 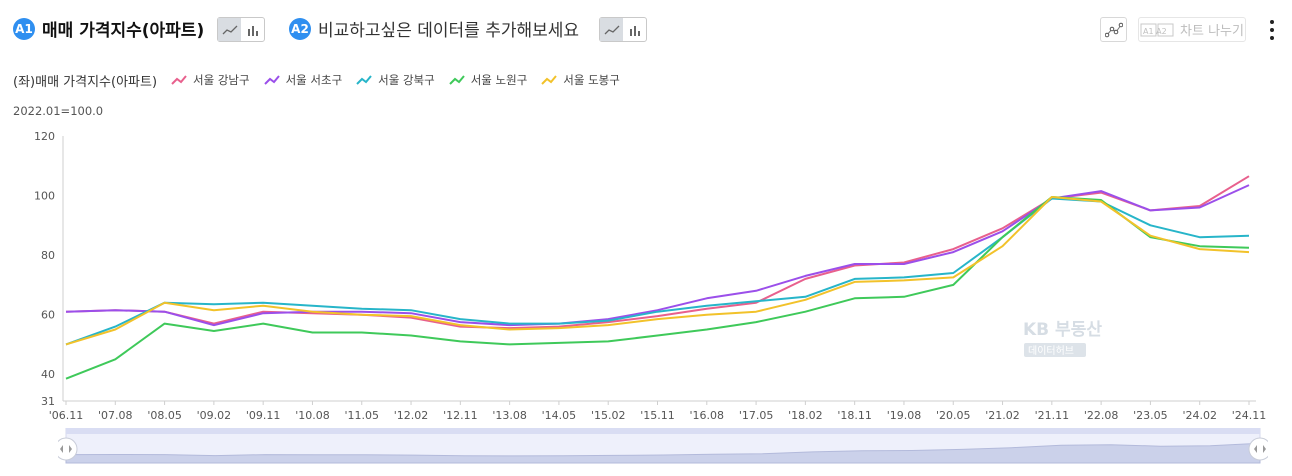 I want to click on x-tick-label: '09.02, so click(x=214, y=415).